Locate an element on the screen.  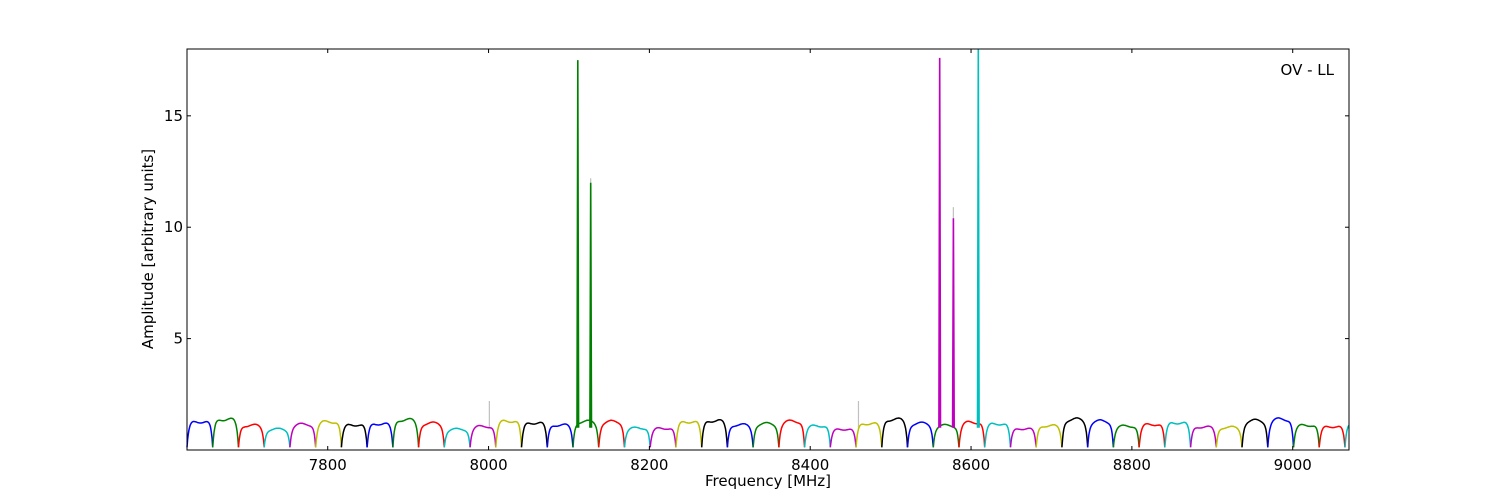
x-tick-label: 8400 is located at coordinates (810, 465).